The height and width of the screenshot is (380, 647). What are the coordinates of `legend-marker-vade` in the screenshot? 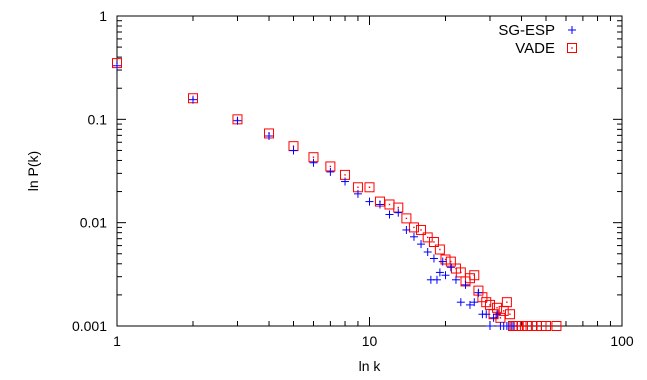 It's located at (572, 48).